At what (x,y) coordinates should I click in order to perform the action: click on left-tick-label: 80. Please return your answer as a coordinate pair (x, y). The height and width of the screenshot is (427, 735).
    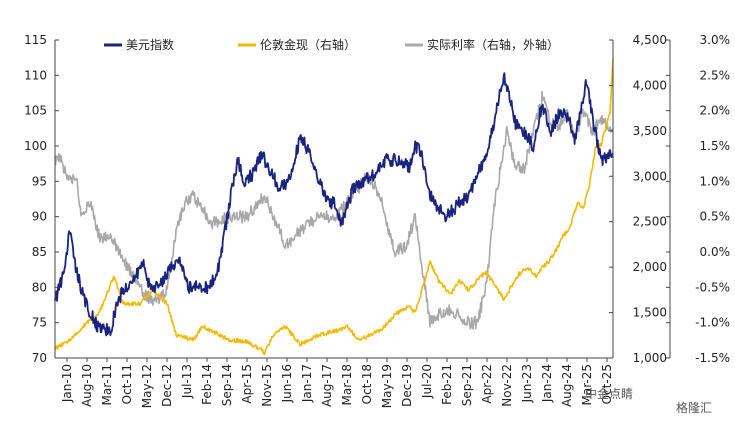
    Looking at the image, I should click on (39, 287).